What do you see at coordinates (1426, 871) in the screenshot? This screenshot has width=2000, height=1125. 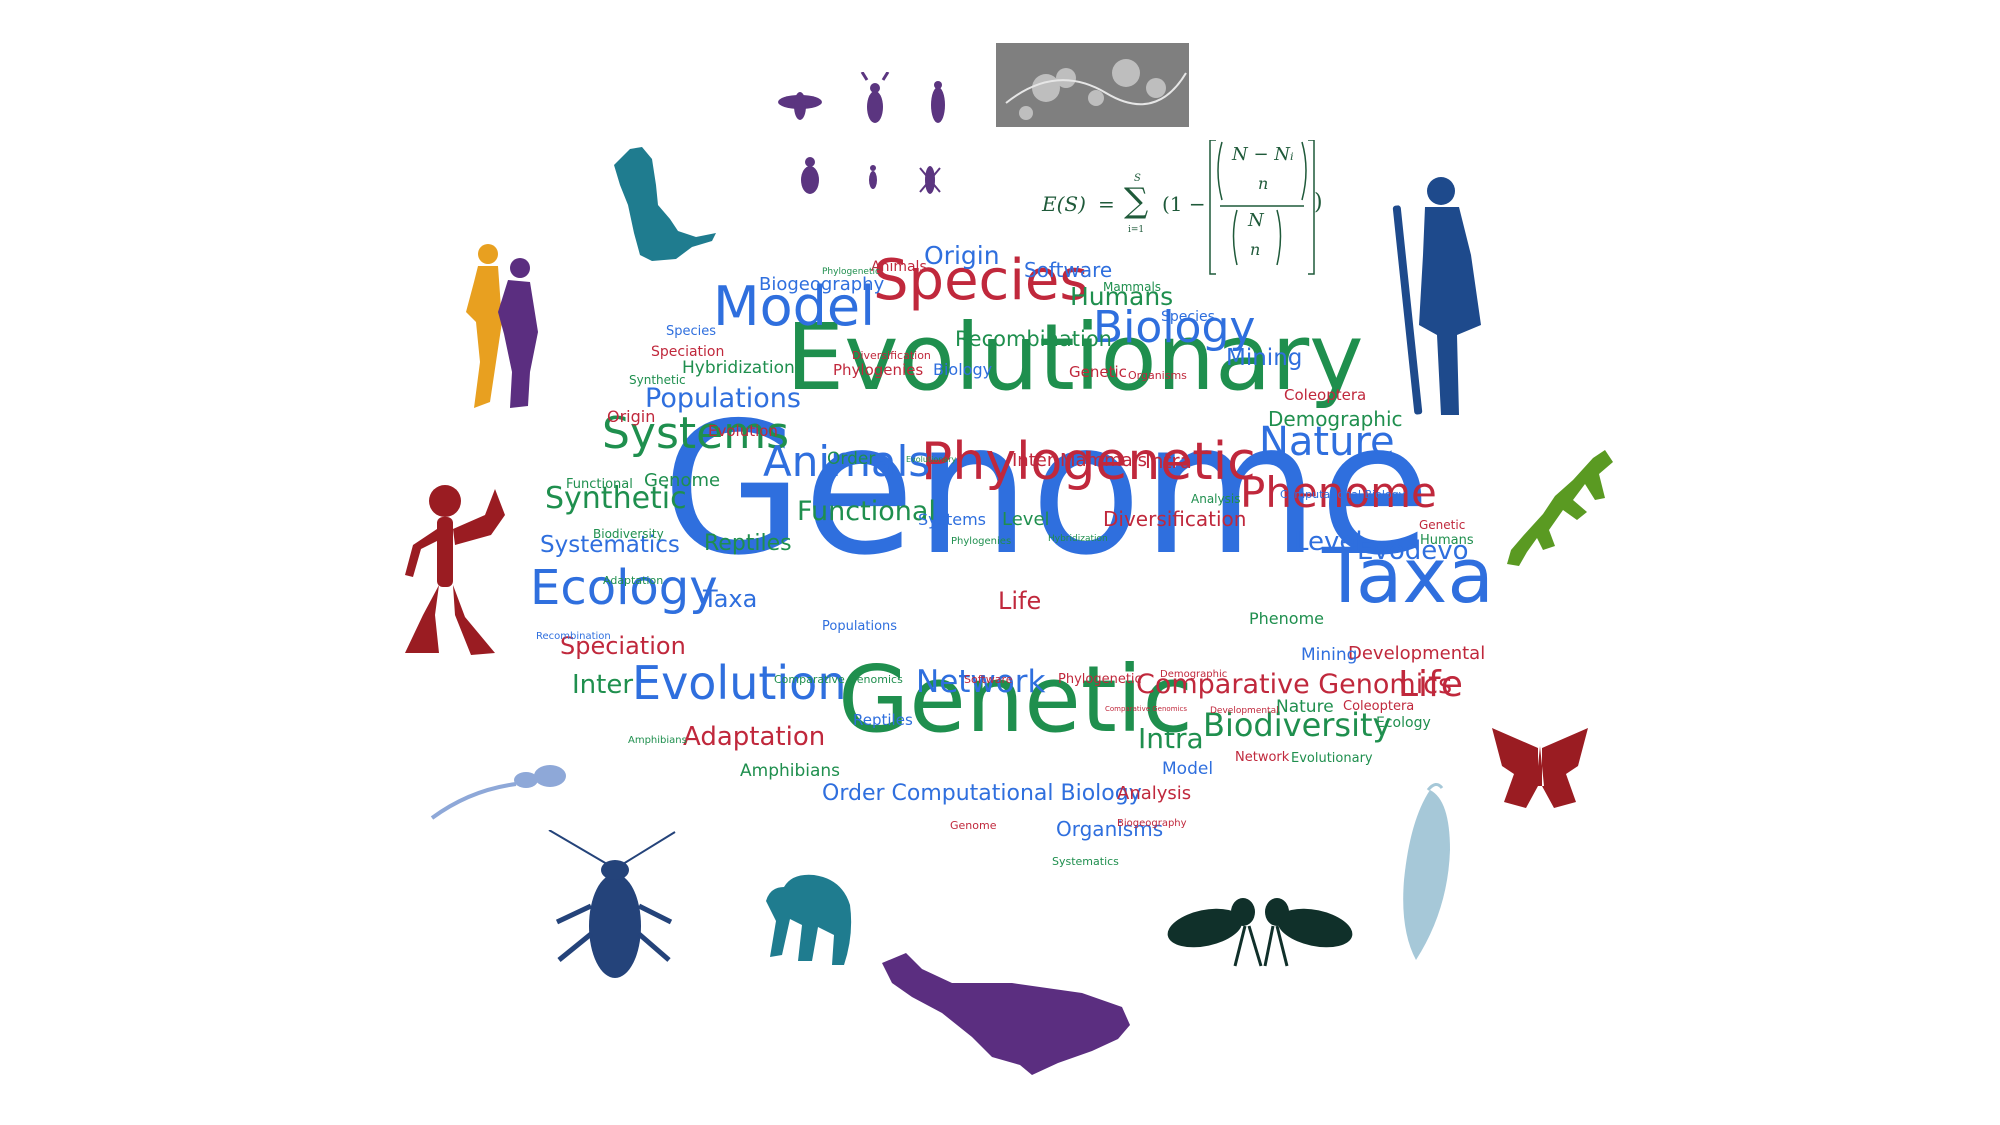 I see `protist-silhouette-icon` at bounding box center [1426, 871].